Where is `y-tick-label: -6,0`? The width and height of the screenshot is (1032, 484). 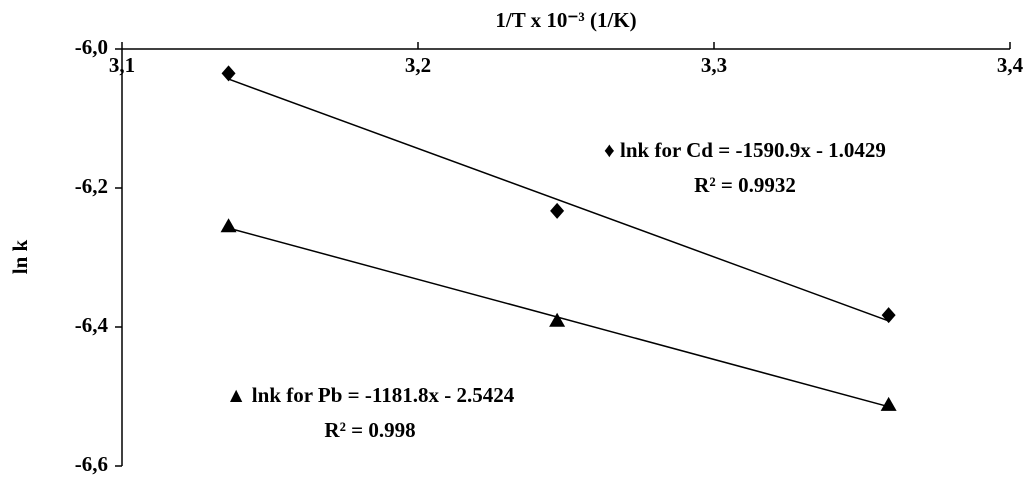 y-tick-label: -6,0 is located at coordinates (91, 47).